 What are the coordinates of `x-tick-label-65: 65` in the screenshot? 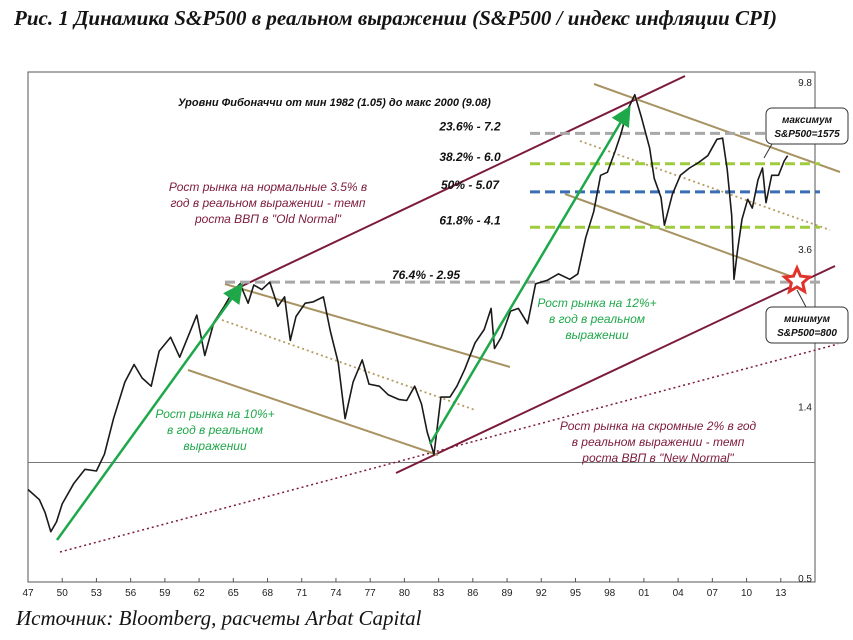 It's located at (234, 593).